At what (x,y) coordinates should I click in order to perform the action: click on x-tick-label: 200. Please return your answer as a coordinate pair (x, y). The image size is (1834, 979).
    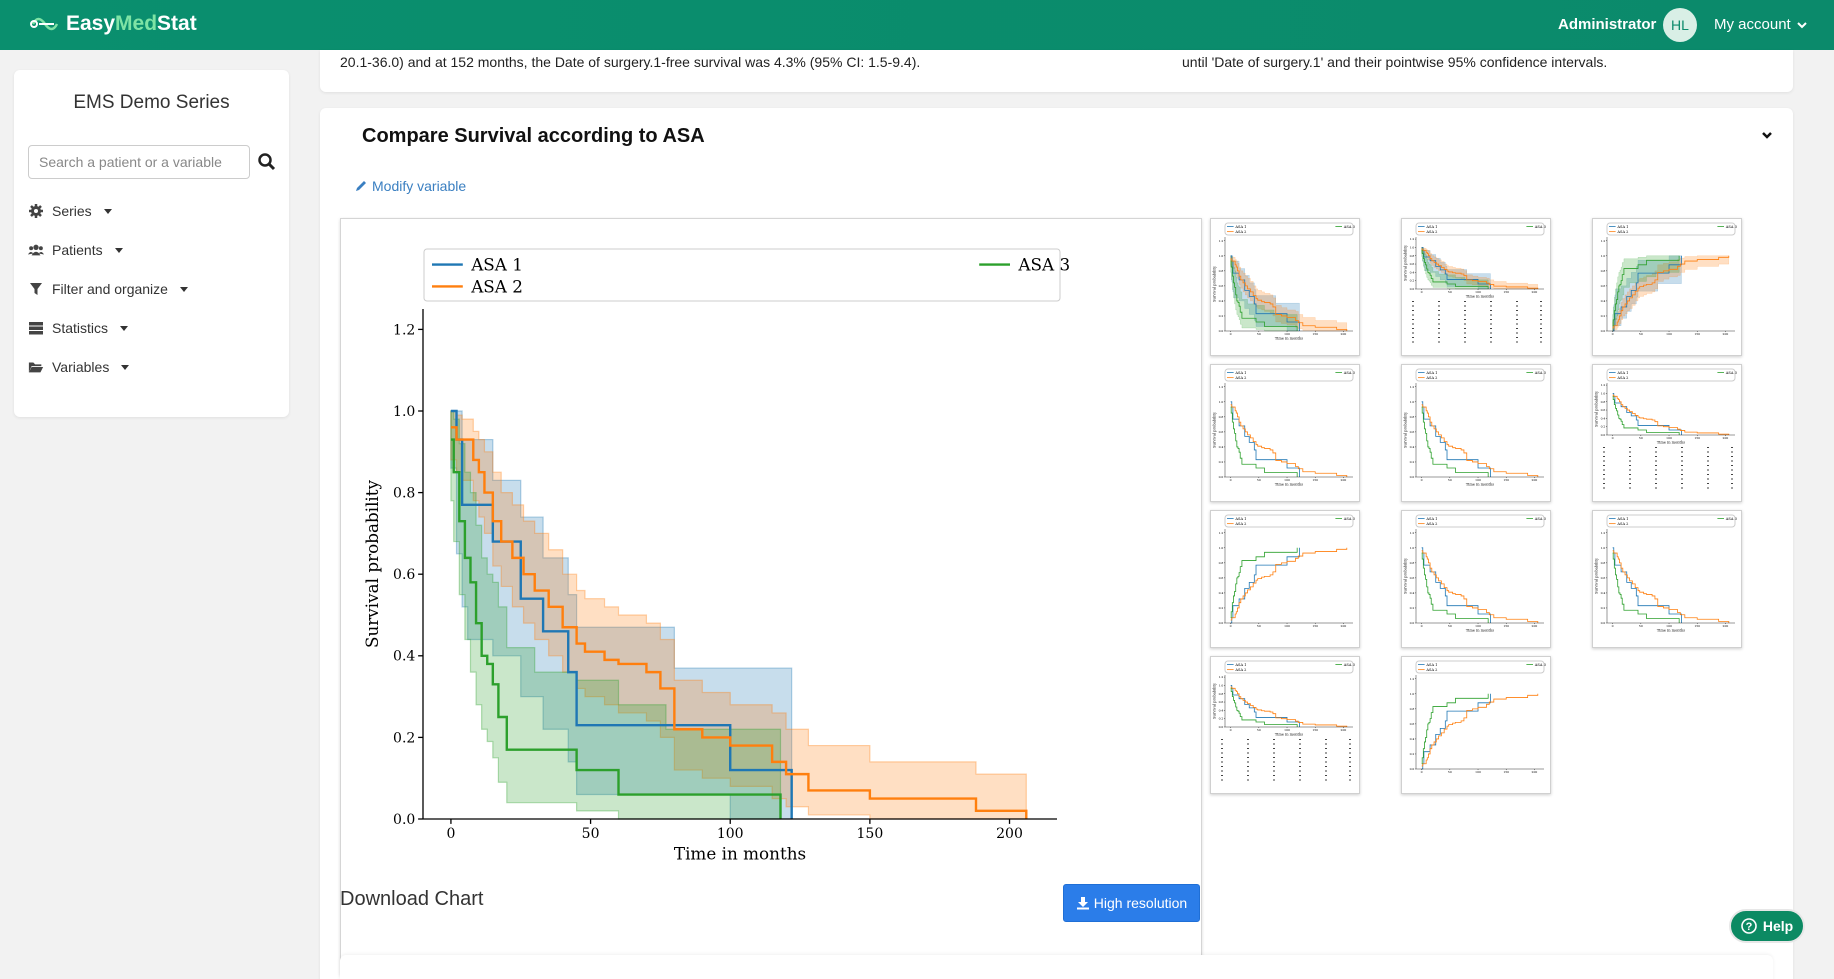
    Looking at the image, I should click on (1726, 438).